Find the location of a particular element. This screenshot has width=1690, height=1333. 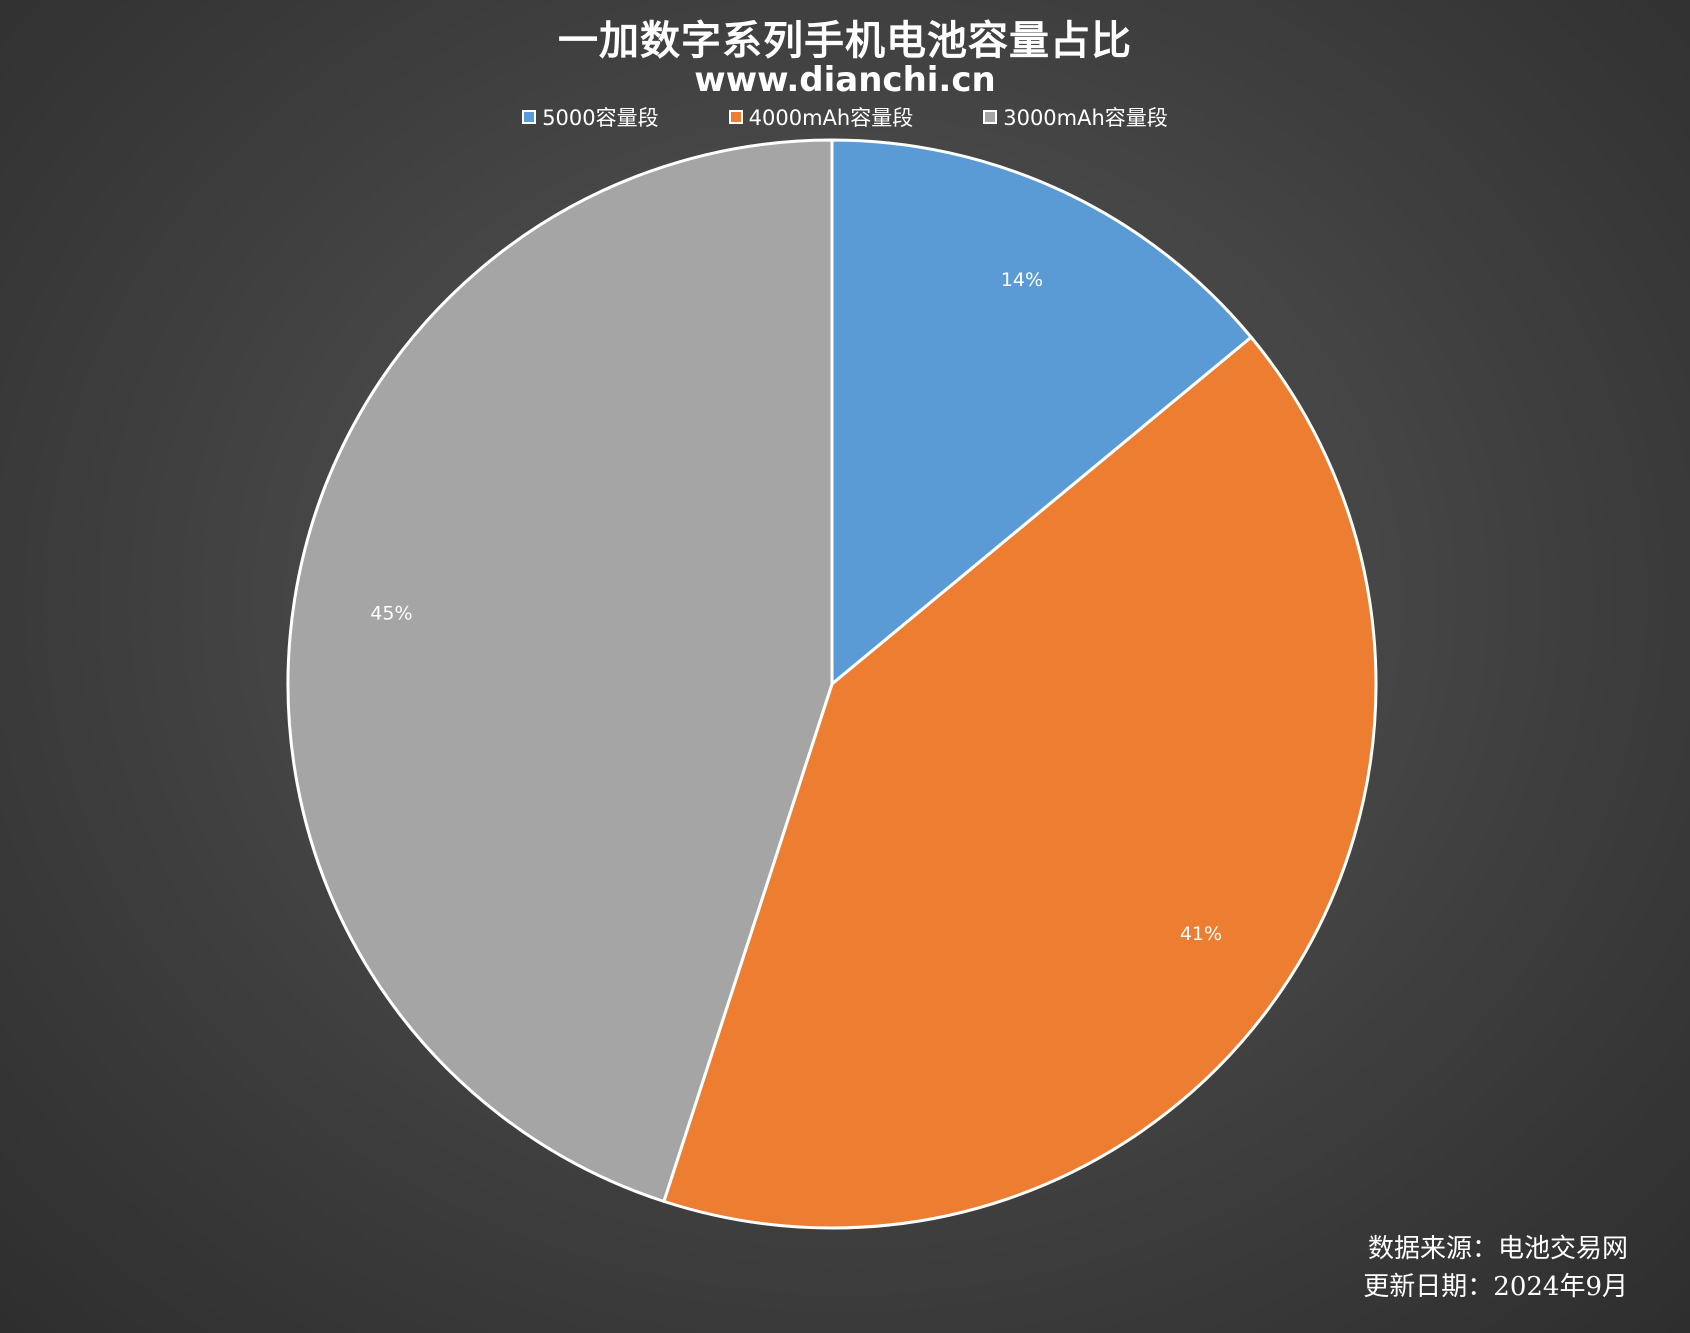

chart-legend: 5000容量段 4000mAh容量段 3000mAh容量段 is located at coordinates (845, 117).